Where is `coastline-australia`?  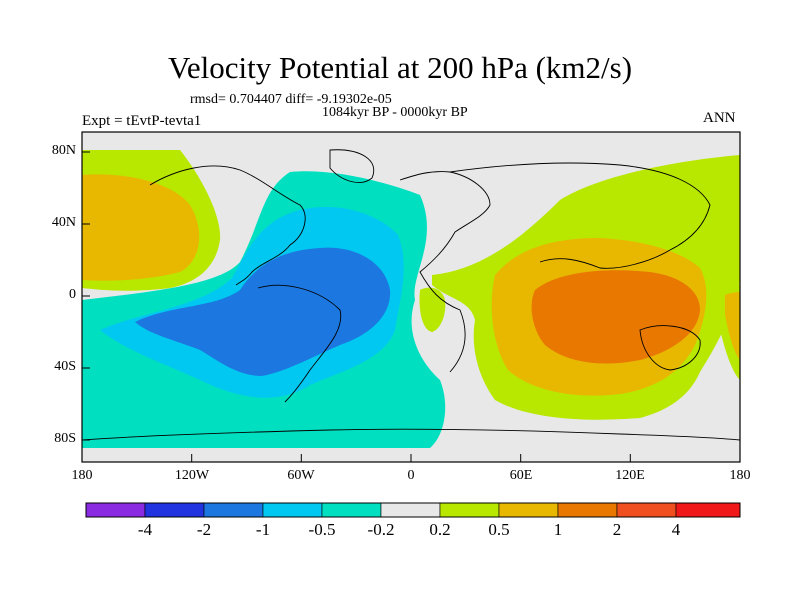
coastline-australia is located at coordinates (670, 348).